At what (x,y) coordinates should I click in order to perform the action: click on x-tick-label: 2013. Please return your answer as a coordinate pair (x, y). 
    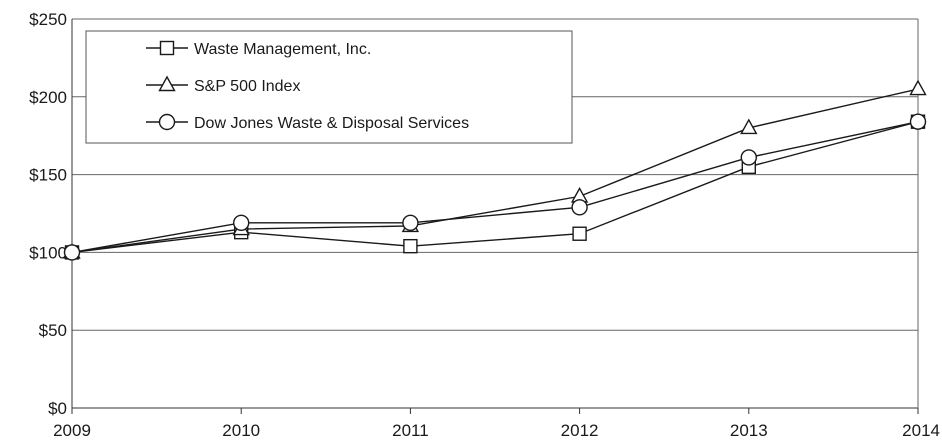
    Looking at the image, I should click on (749, 430).